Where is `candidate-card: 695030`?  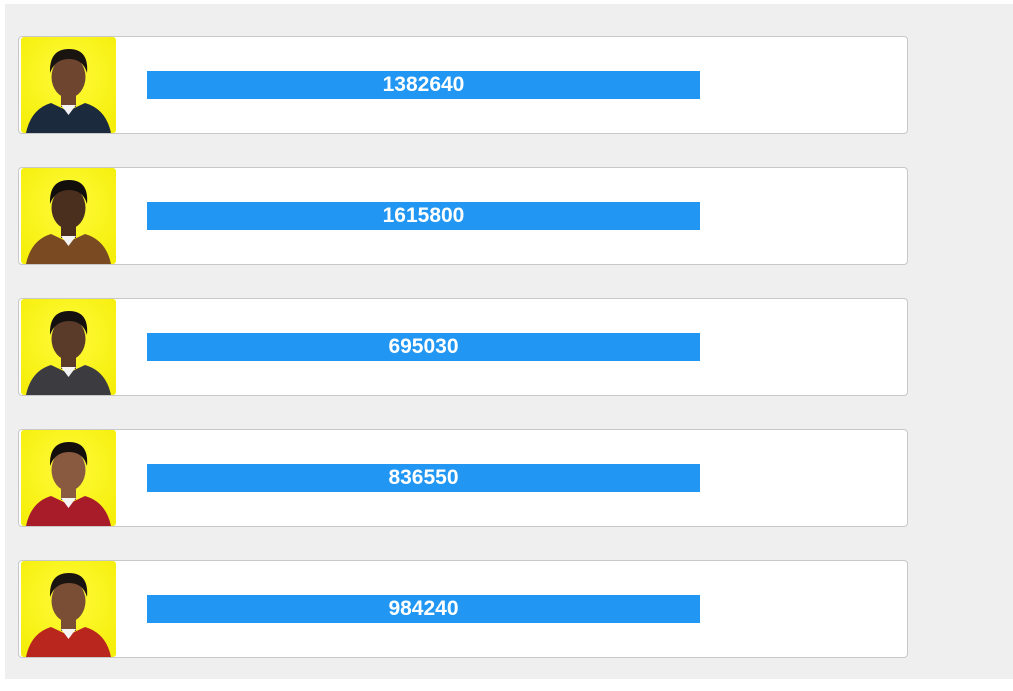 candidate-card: 695030 is located at coordinates (463, 347).